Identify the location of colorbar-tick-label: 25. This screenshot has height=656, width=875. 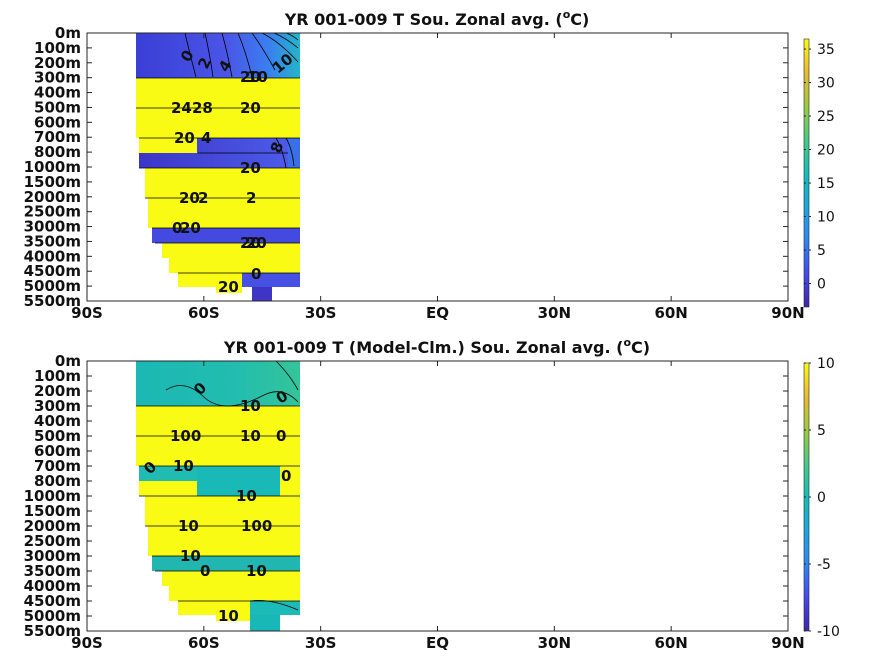
(826, 117).